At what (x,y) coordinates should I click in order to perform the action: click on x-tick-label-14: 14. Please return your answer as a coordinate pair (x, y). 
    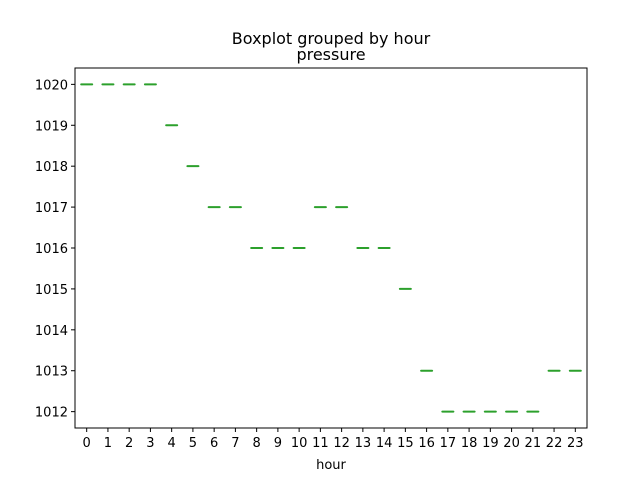
    Looking at the image, I should click on (384, 443).